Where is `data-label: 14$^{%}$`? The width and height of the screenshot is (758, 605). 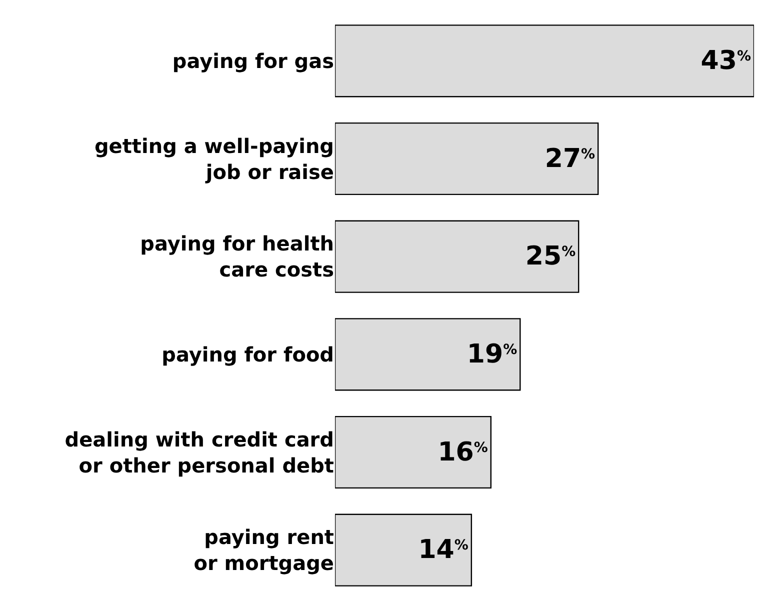 data-label: 14$^{%}$ is located at coordinates (443, 550).